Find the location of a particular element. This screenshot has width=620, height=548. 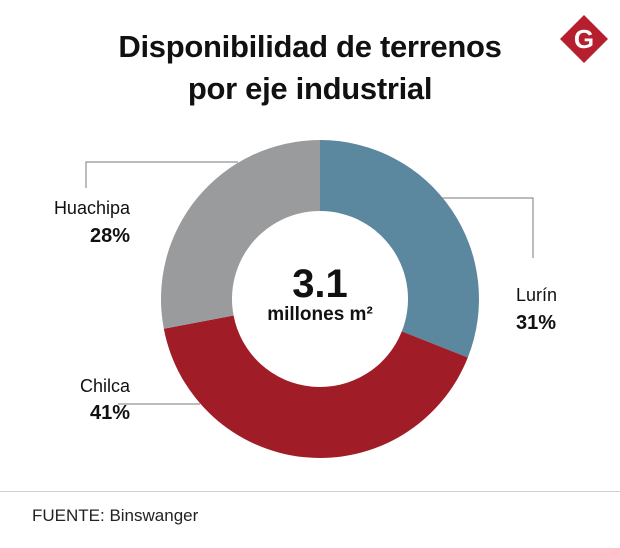

center-total-value: 3.1 is located at coordinates (320, 284).